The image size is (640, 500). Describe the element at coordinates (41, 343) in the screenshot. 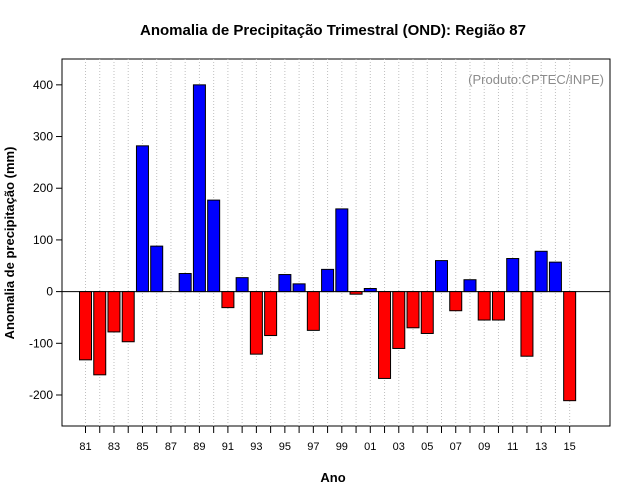

I see `y-tick-label: -100` at that location.